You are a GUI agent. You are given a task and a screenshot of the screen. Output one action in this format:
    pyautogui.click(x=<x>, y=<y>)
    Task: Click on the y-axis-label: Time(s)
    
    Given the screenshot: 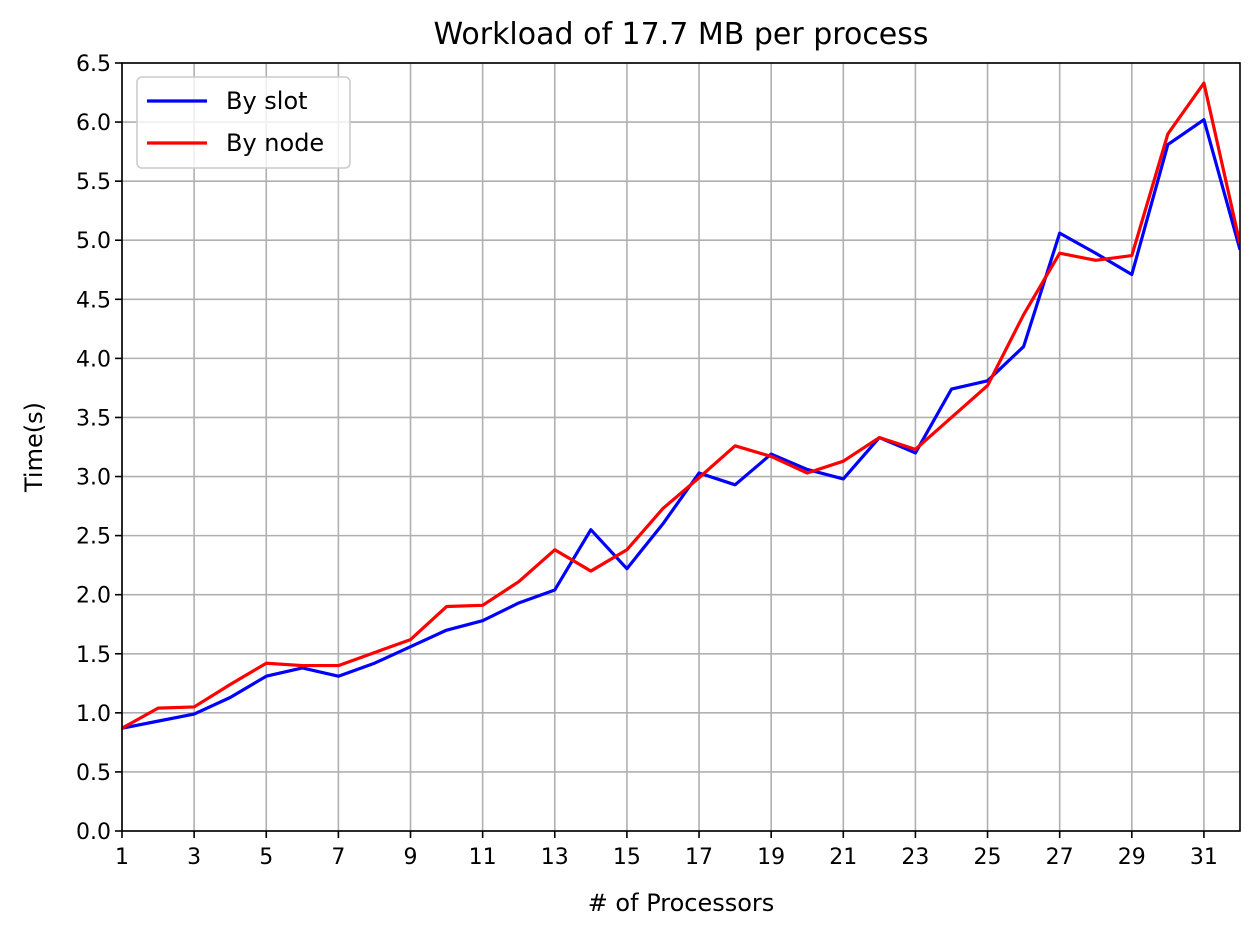 What is the action you would take?
    pyautogui.click(x=34, y=447)
    